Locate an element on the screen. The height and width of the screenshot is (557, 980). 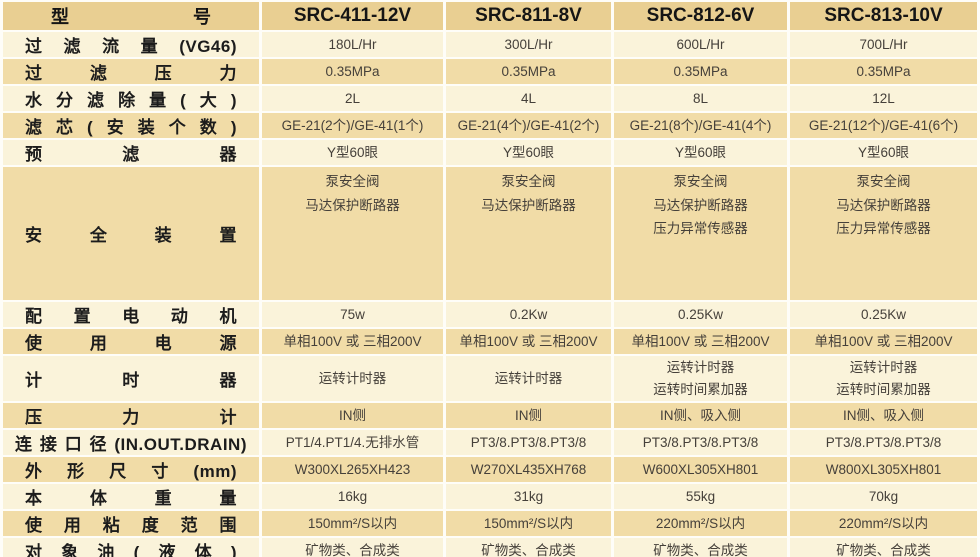
cell-value: GE-21(12个)/GE-41(6个) is located at coordinates (883, 125).